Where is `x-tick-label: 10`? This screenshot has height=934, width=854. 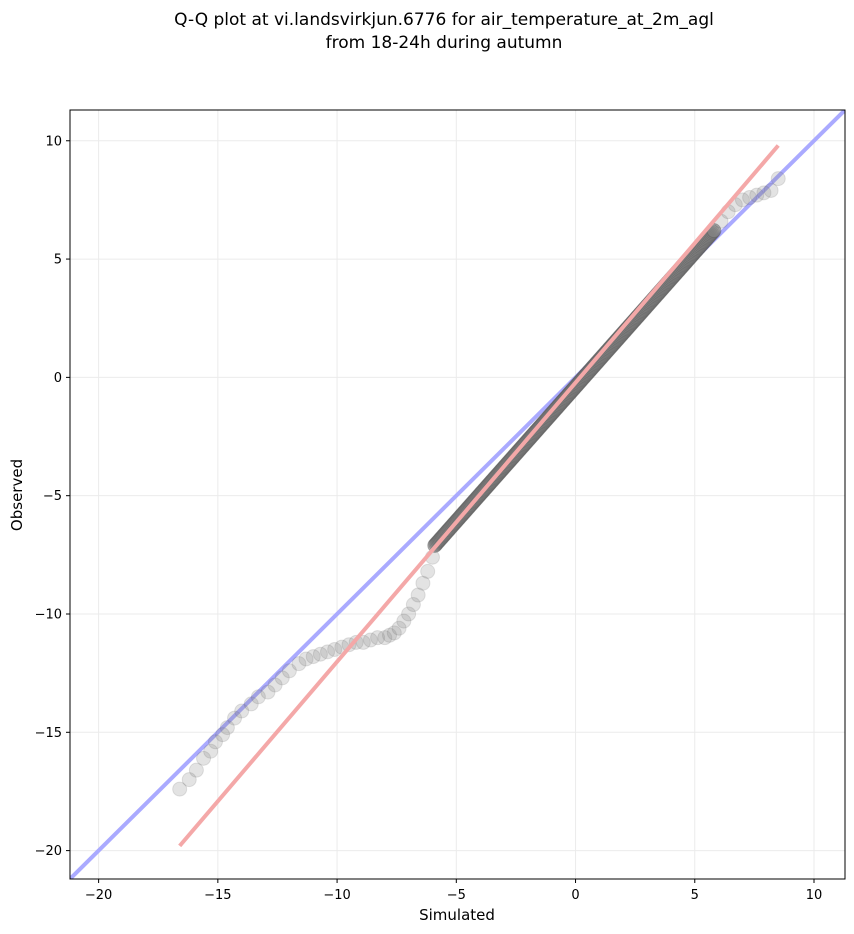 x-tick-label: 10 is located at coordinates (814, 895).